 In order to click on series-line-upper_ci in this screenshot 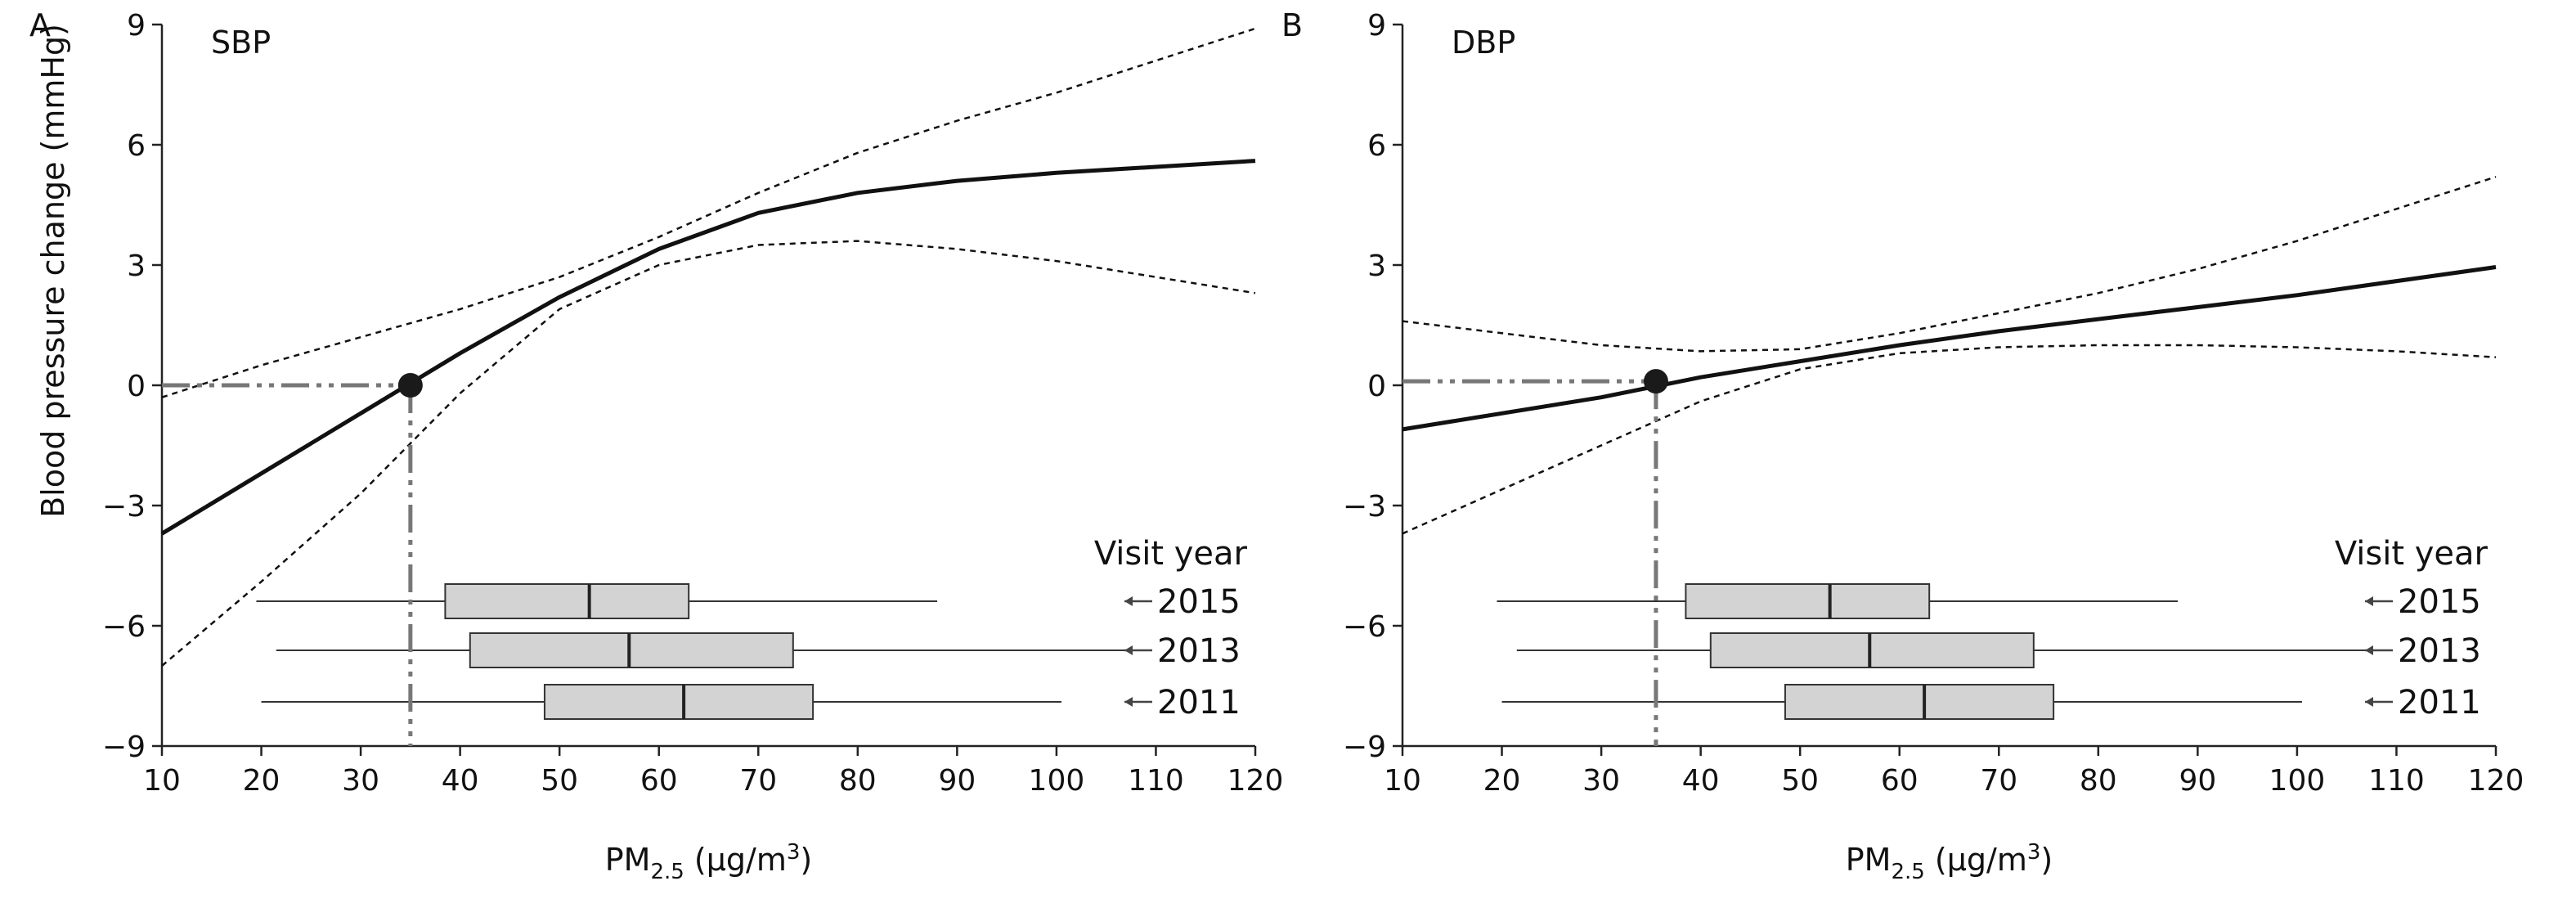, I will do `click(1949, 264)`.